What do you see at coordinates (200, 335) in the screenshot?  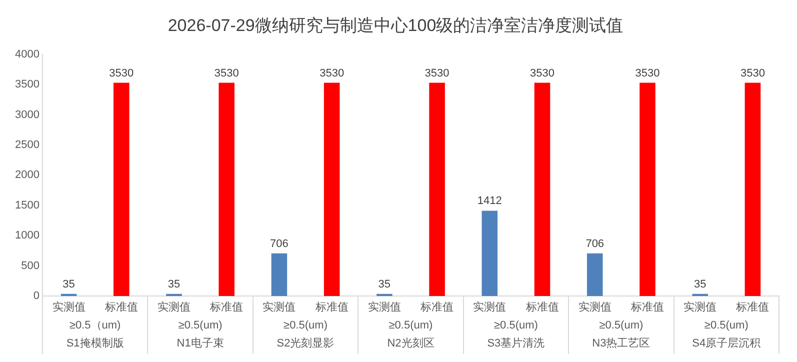 I see `x-tick-label: ≥0.5(um) N1电子束` at bounding box center [200, 335].